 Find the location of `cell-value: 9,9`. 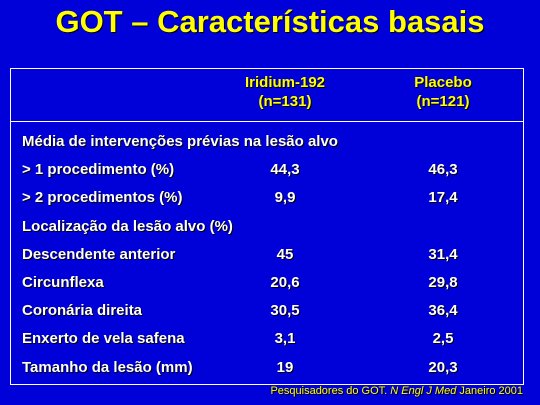

cell-value: 9,9 is located at coordinates (285, 198).